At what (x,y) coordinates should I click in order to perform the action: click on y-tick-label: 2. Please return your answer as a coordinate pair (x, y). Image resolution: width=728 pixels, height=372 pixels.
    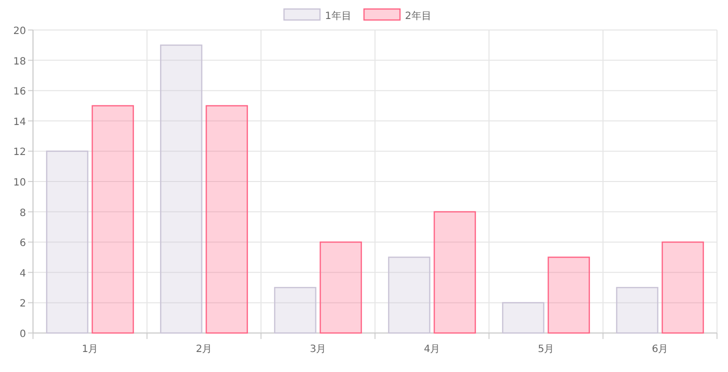
    Looking at the image, I should click on (23, 304).